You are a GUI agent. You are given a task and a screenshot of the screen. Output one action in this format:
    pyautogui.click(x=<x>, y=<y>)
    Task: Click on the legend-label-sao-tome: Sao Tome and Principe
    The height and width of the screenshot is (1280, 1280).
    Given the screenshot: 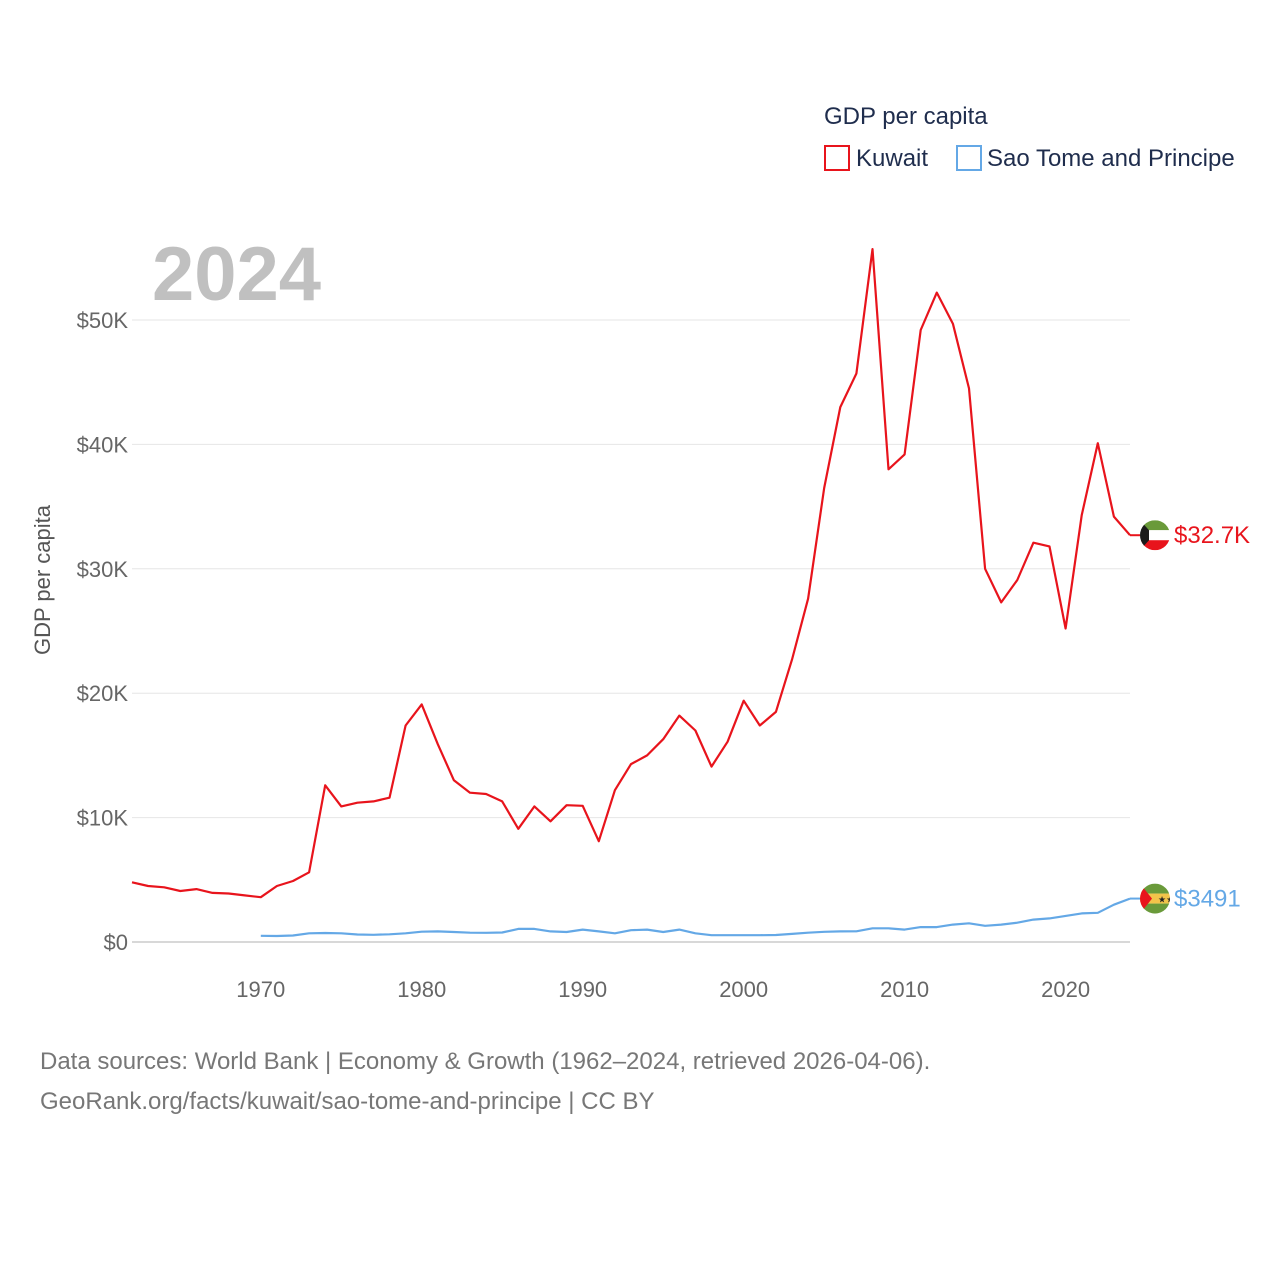 What is the action you would take?
    pyautogui.click(x=1111, y=158)
    